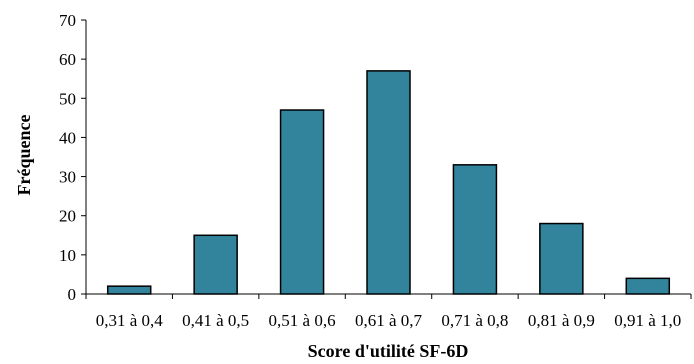 The height and width of the screenshot is (364, 694). Describe the element at coordinates (67, 20) in the screenshot. I see `y-tick-label: 70` at that location.